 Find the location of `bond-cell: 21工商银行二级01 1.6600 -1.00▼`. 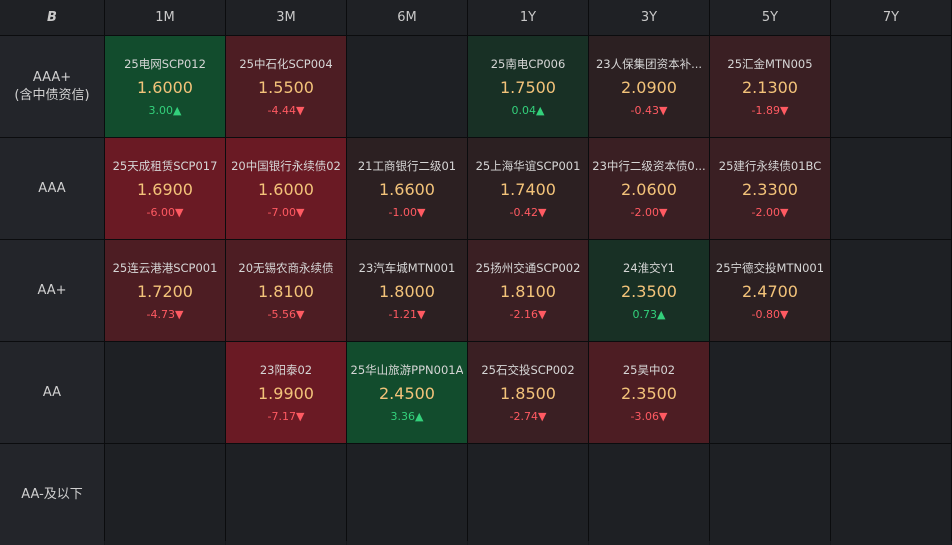

bond-cell: 21工商银行二级01 1.6600 -1.00▼ is located at coordinates (407, 188).